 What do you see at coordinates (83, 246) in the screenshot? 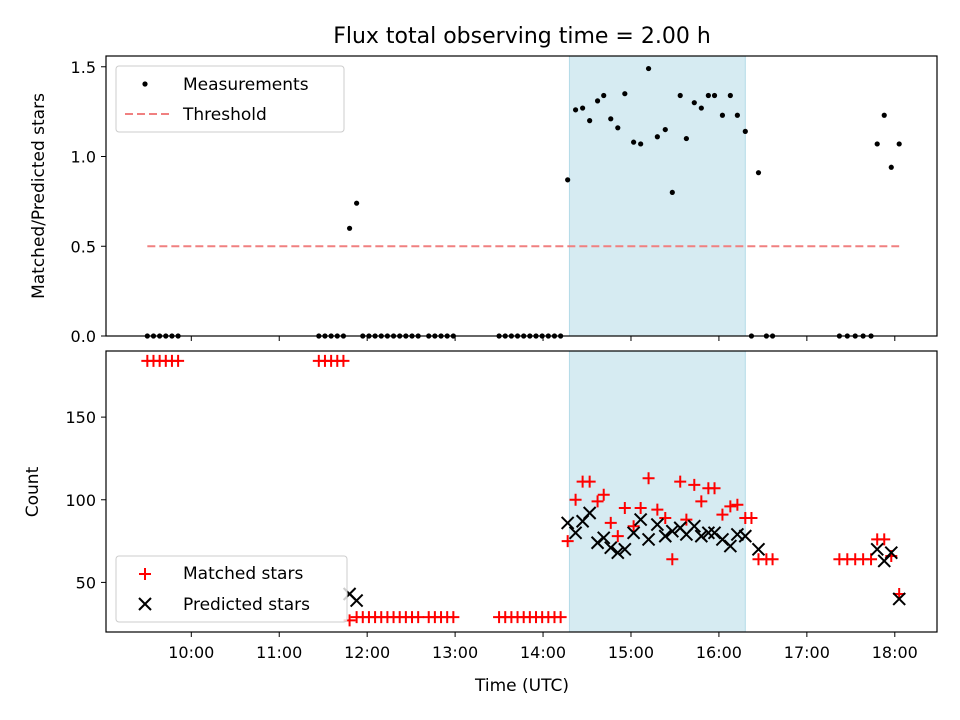
I see `top-y-tick-label: 0.5` at bounding box center [83, 246].